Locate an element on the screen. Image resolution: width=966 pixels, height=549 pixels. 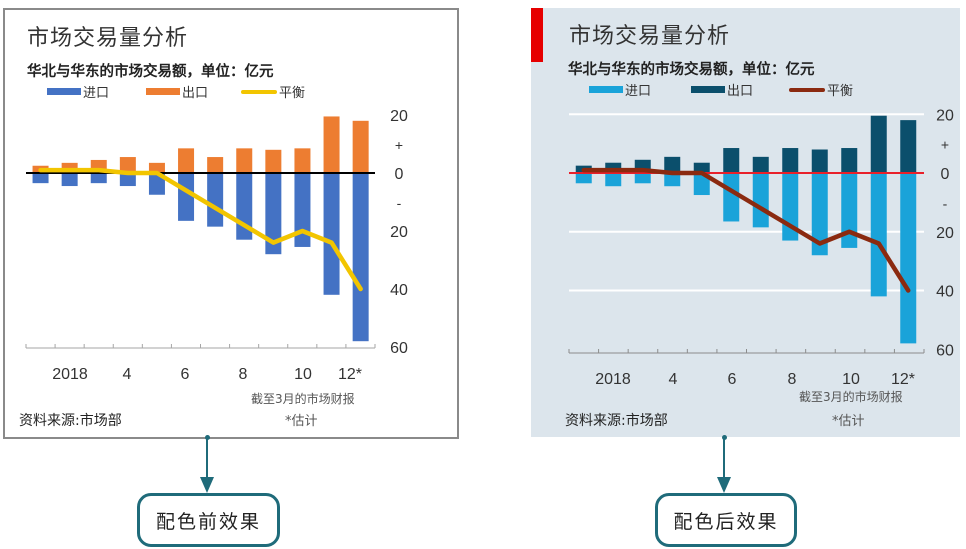
arrow-down-icon is located at coordinates (724, 485).